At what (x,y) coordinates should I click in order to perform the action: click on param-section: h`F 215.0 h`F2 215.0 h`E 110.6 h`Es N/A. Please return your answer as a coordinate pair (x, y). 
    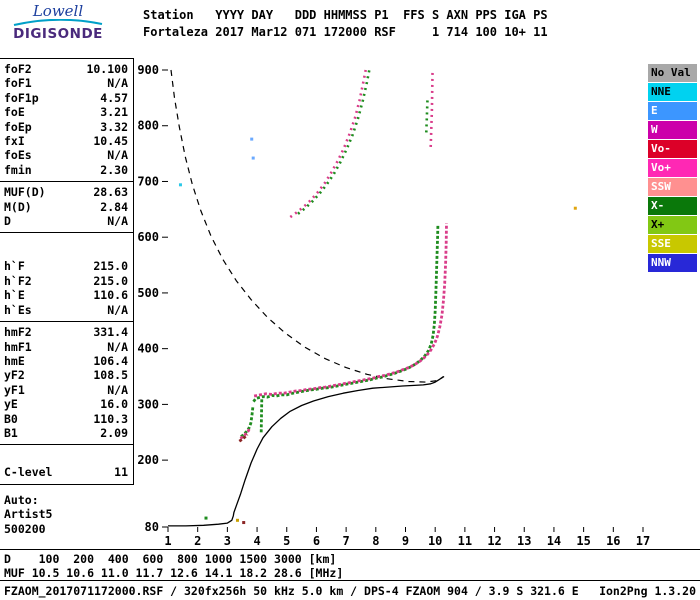
    Looking at the image, I should click on (66, 278).